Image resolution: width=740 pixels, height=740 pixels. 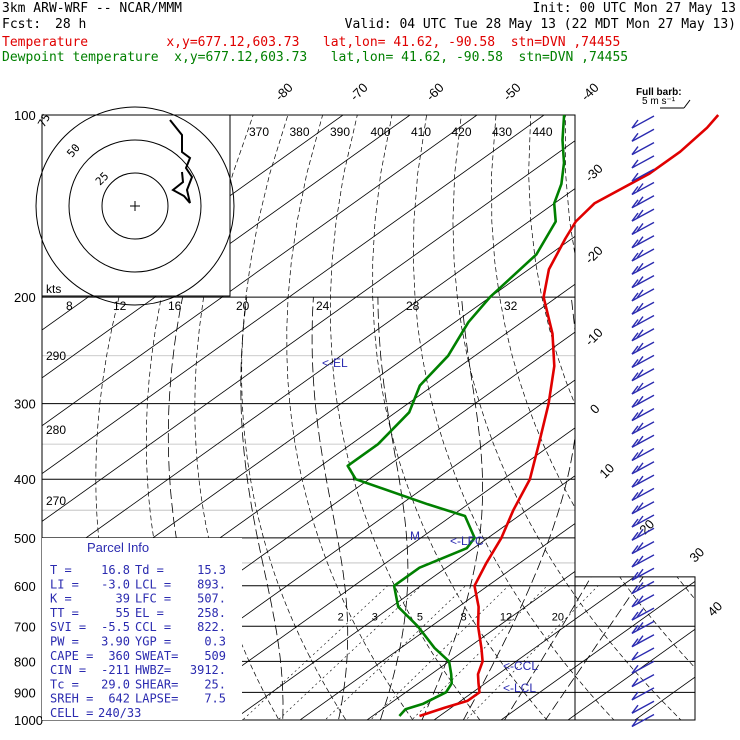 What do you see at coordinates (284, 92) in the screenshot?
I see `isotherm-label: -80` at bounding box center [284, 92].